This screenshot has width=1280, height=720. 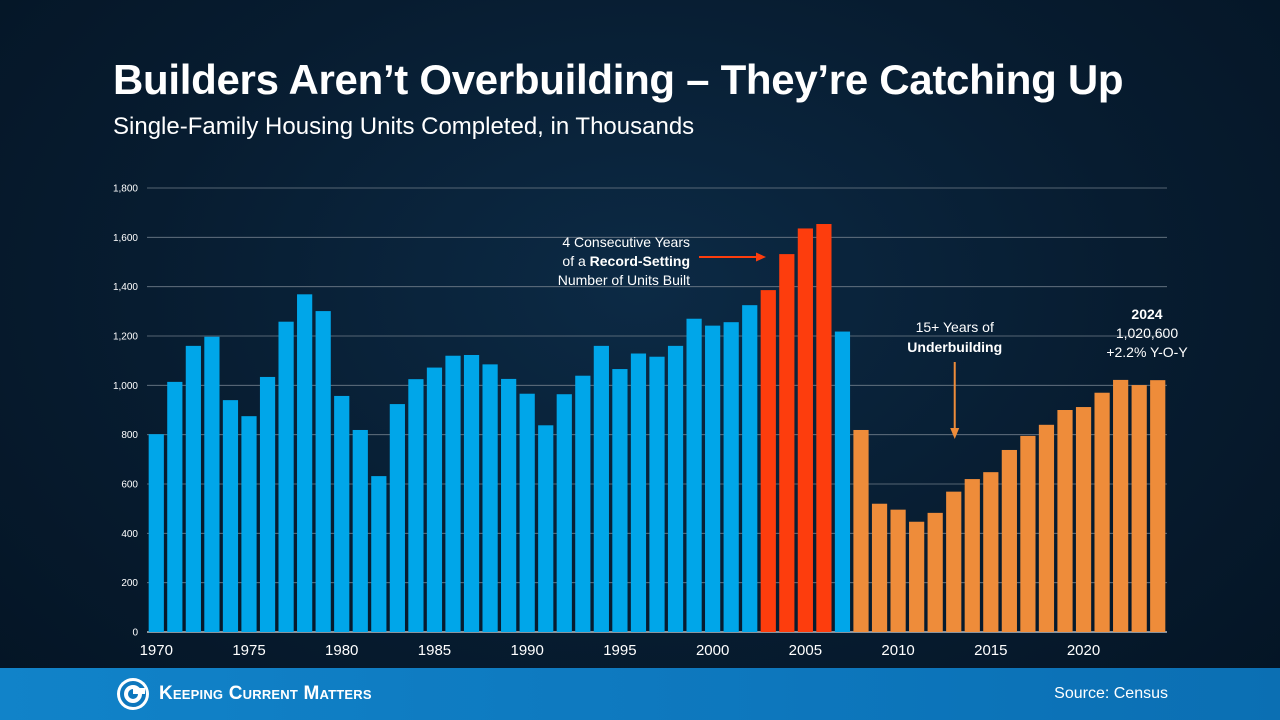 I want to click on bar-1974, so click(x=230, y=516).